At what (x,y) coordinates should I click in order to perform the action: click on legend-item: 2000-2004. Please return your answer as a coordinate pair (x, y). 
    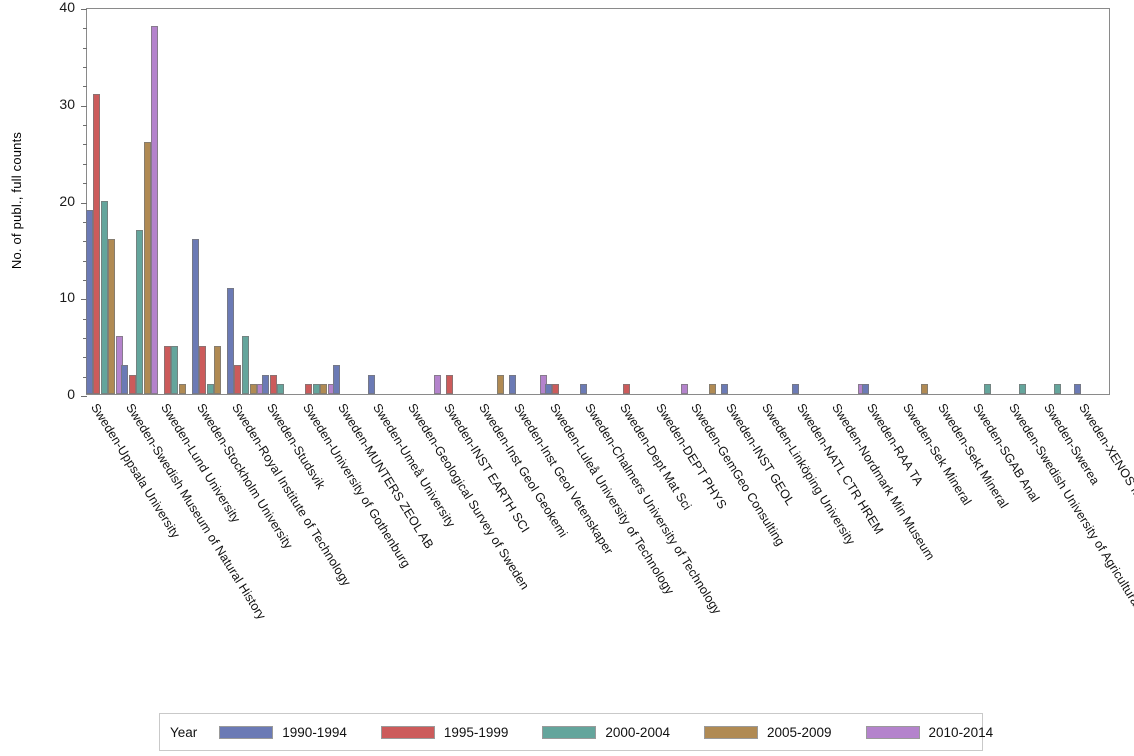
    Looking at the image, I should click on (606, 732).